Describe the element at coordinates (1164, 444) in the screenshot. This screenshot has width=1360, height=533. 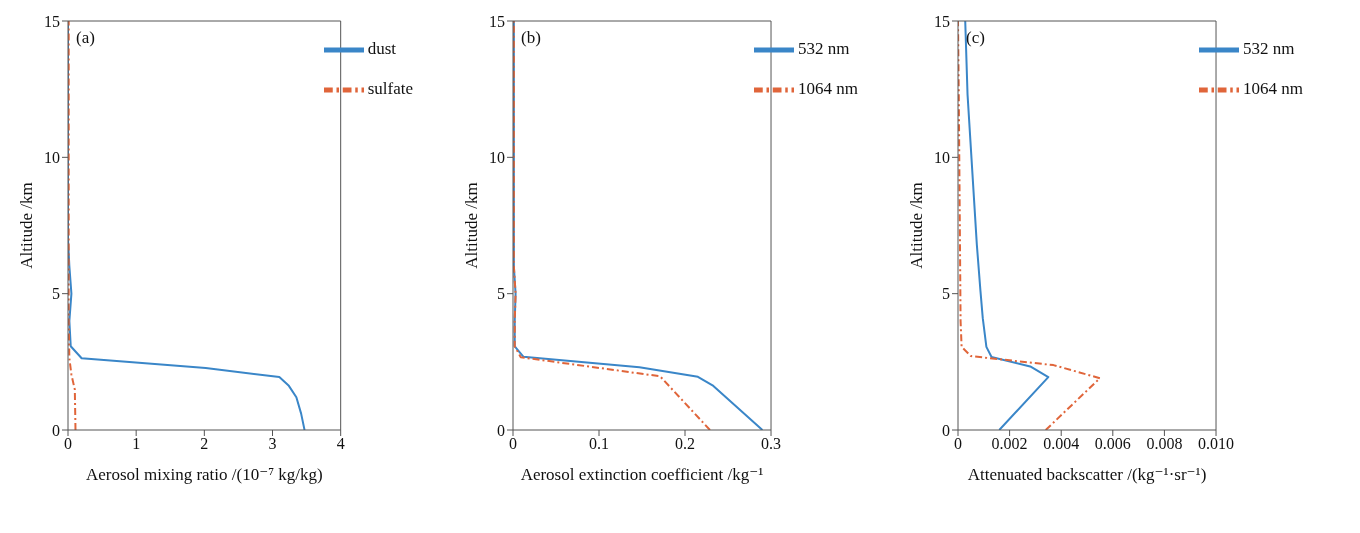
I see `x-tick-label: 0.008` at that location.